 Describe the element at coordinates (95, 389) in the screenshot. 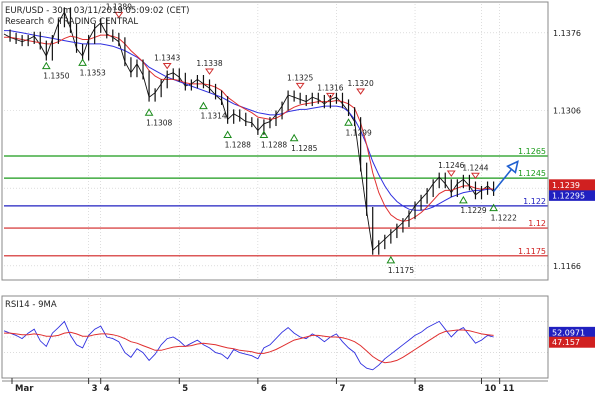

I see `x-tick-label: 3` at that location.